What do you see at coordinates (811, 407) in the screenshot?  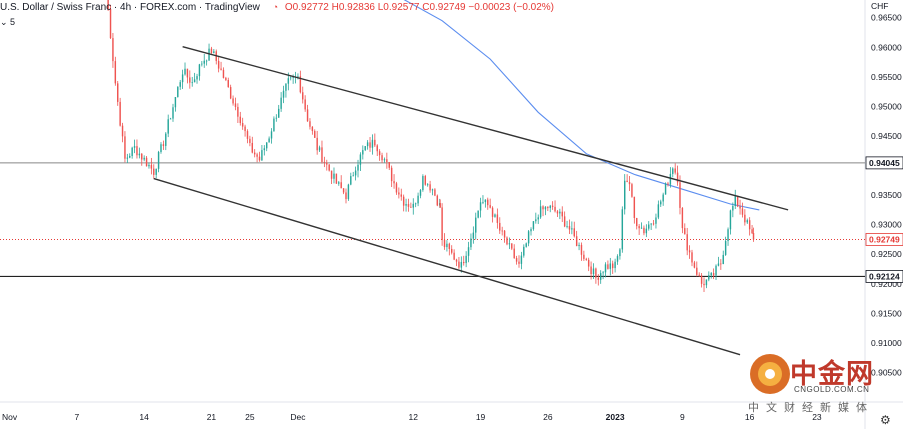 I see `watermark-tagline: 中文财经新媒体` at bounding box center [811, 407].